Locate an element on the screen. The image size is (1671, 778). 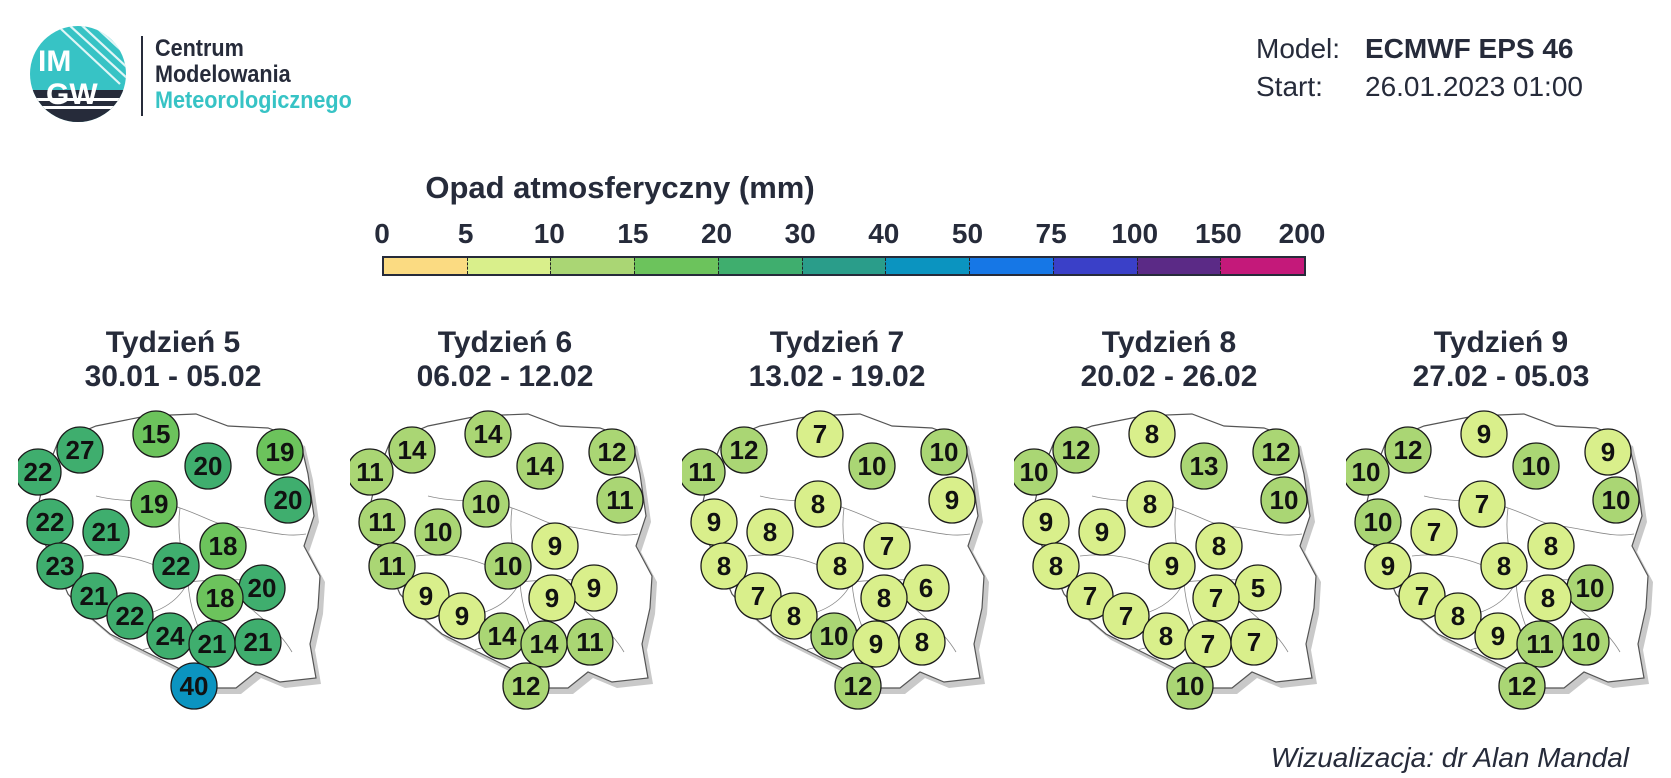
model-value: ECMWF EPS 46 is located at coordinates (1469, 48).